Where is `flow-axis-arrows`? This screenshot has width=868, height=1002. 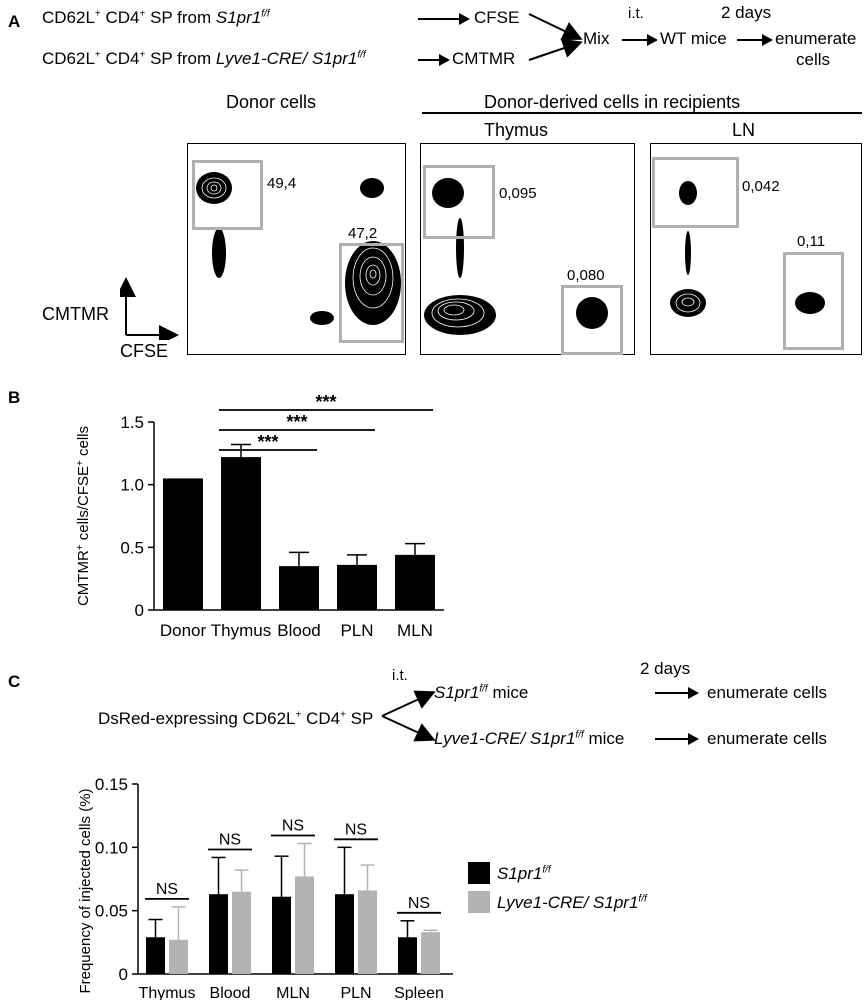
flow-axis-arrows is located at coordinates (149, 308).